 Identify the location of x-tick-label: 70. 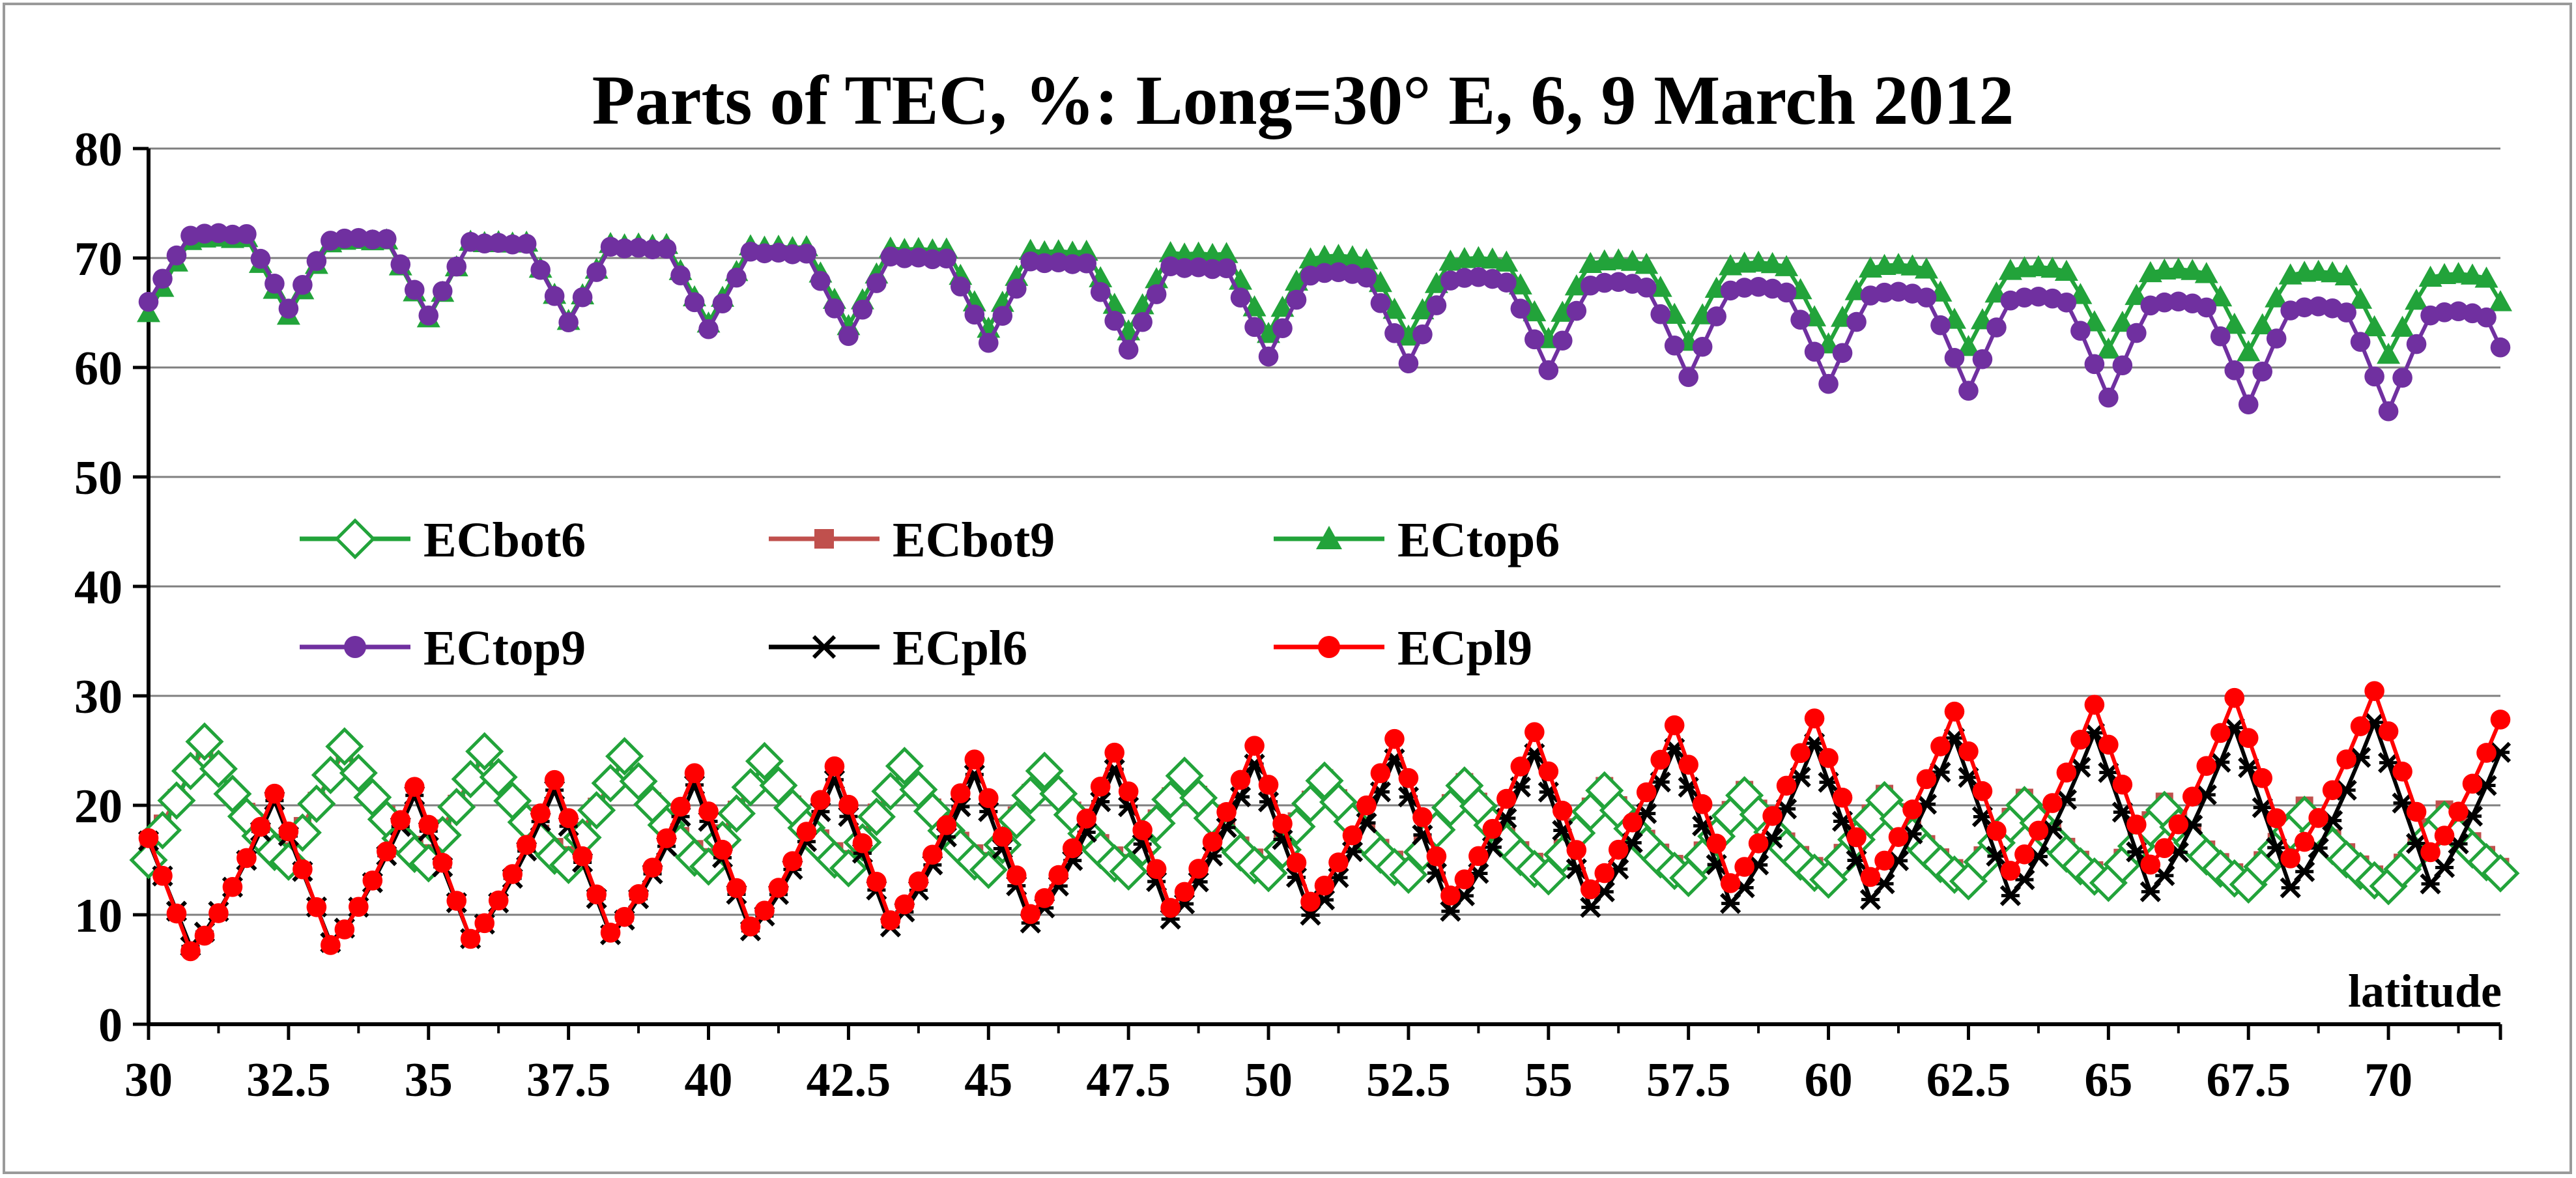
(2388, 1081).